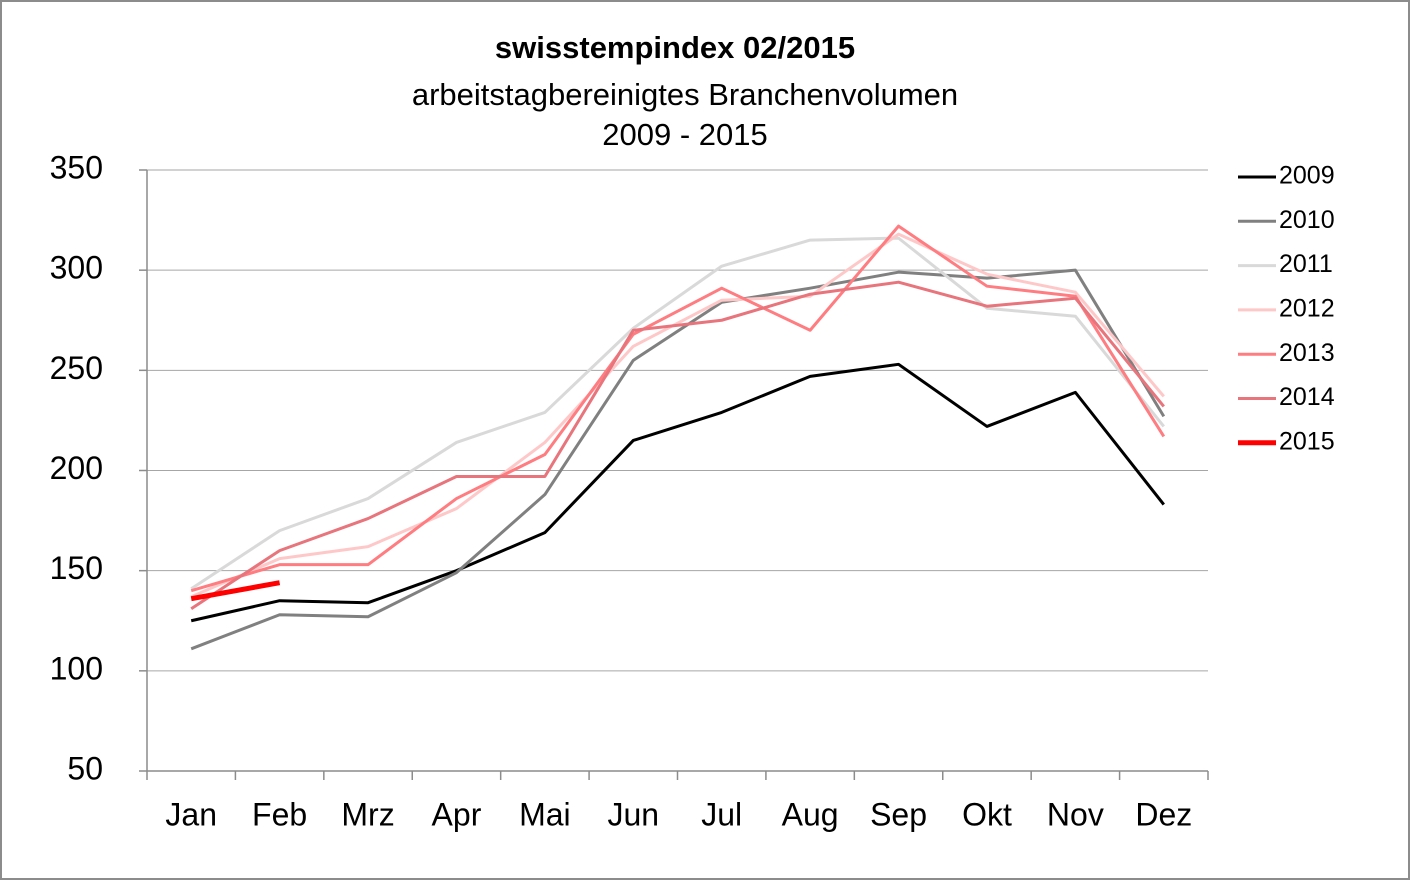  I want to click on y-tick-label: 100, so click(76, 668).